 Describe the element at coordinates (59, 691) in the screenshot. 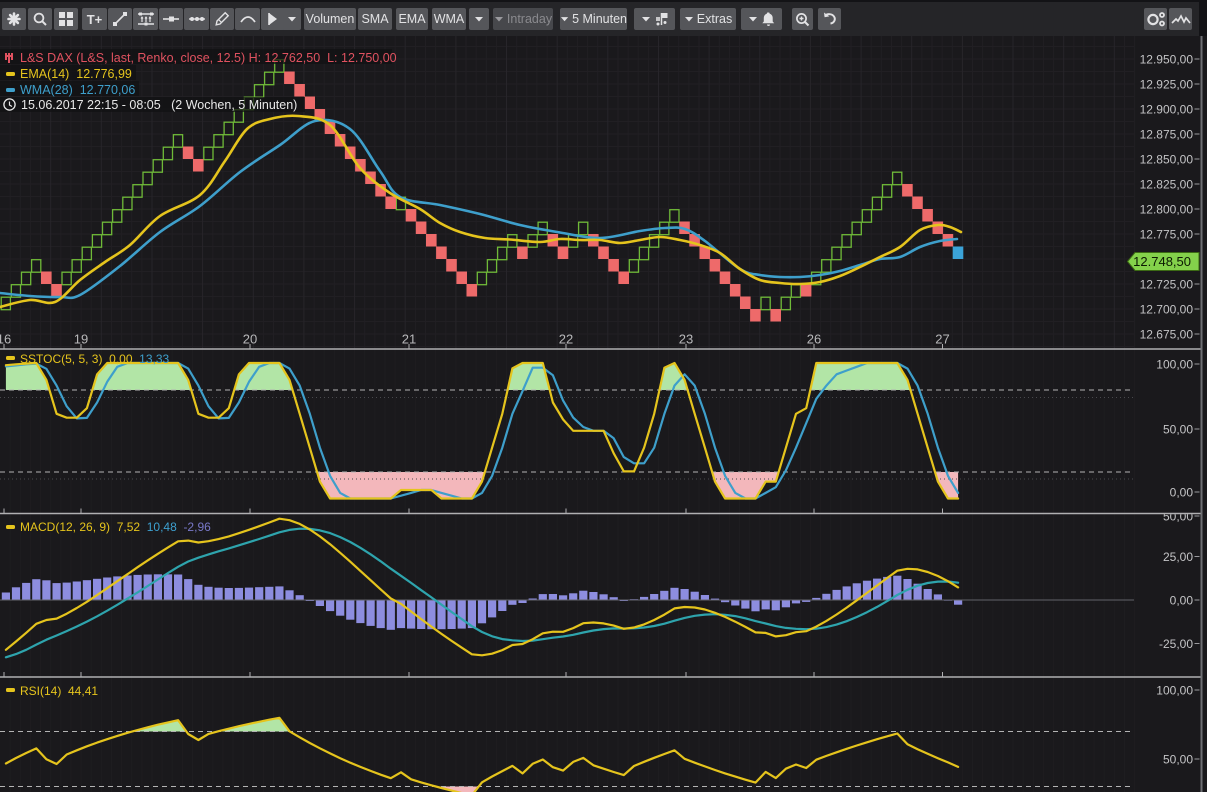

I see `svg-text: RSI(14) 44,41` at that location.